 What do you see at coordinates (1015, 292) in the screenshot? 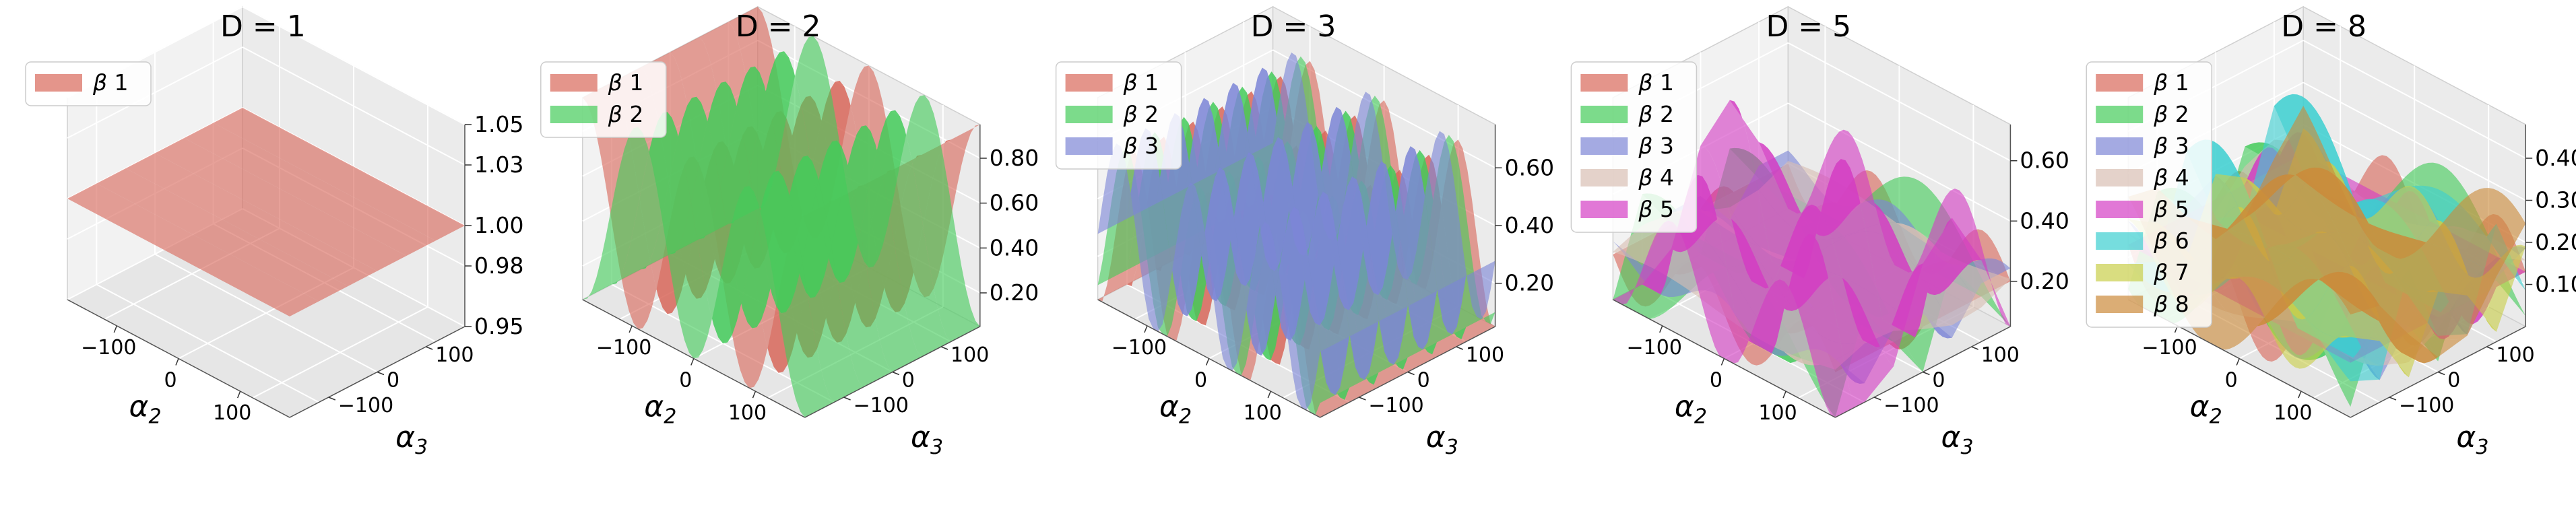
I see `z-tick-label: 0.20` at bounding box center [1015, 292].